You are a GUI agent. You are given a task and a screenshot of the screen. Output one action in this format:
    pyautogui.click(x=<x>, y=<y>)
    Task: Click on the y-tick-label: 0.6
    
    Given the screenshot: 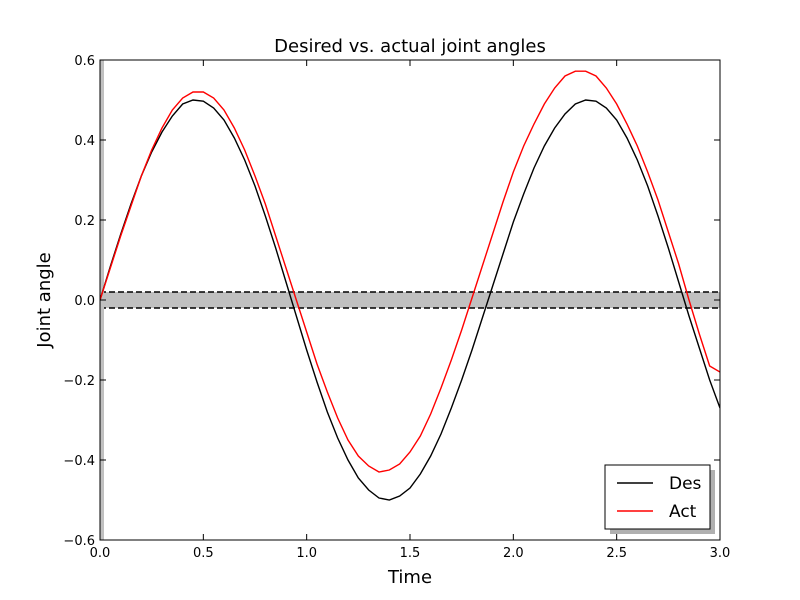 What is the action you would take?
    pyautogui.click(x=84, y=61)
    